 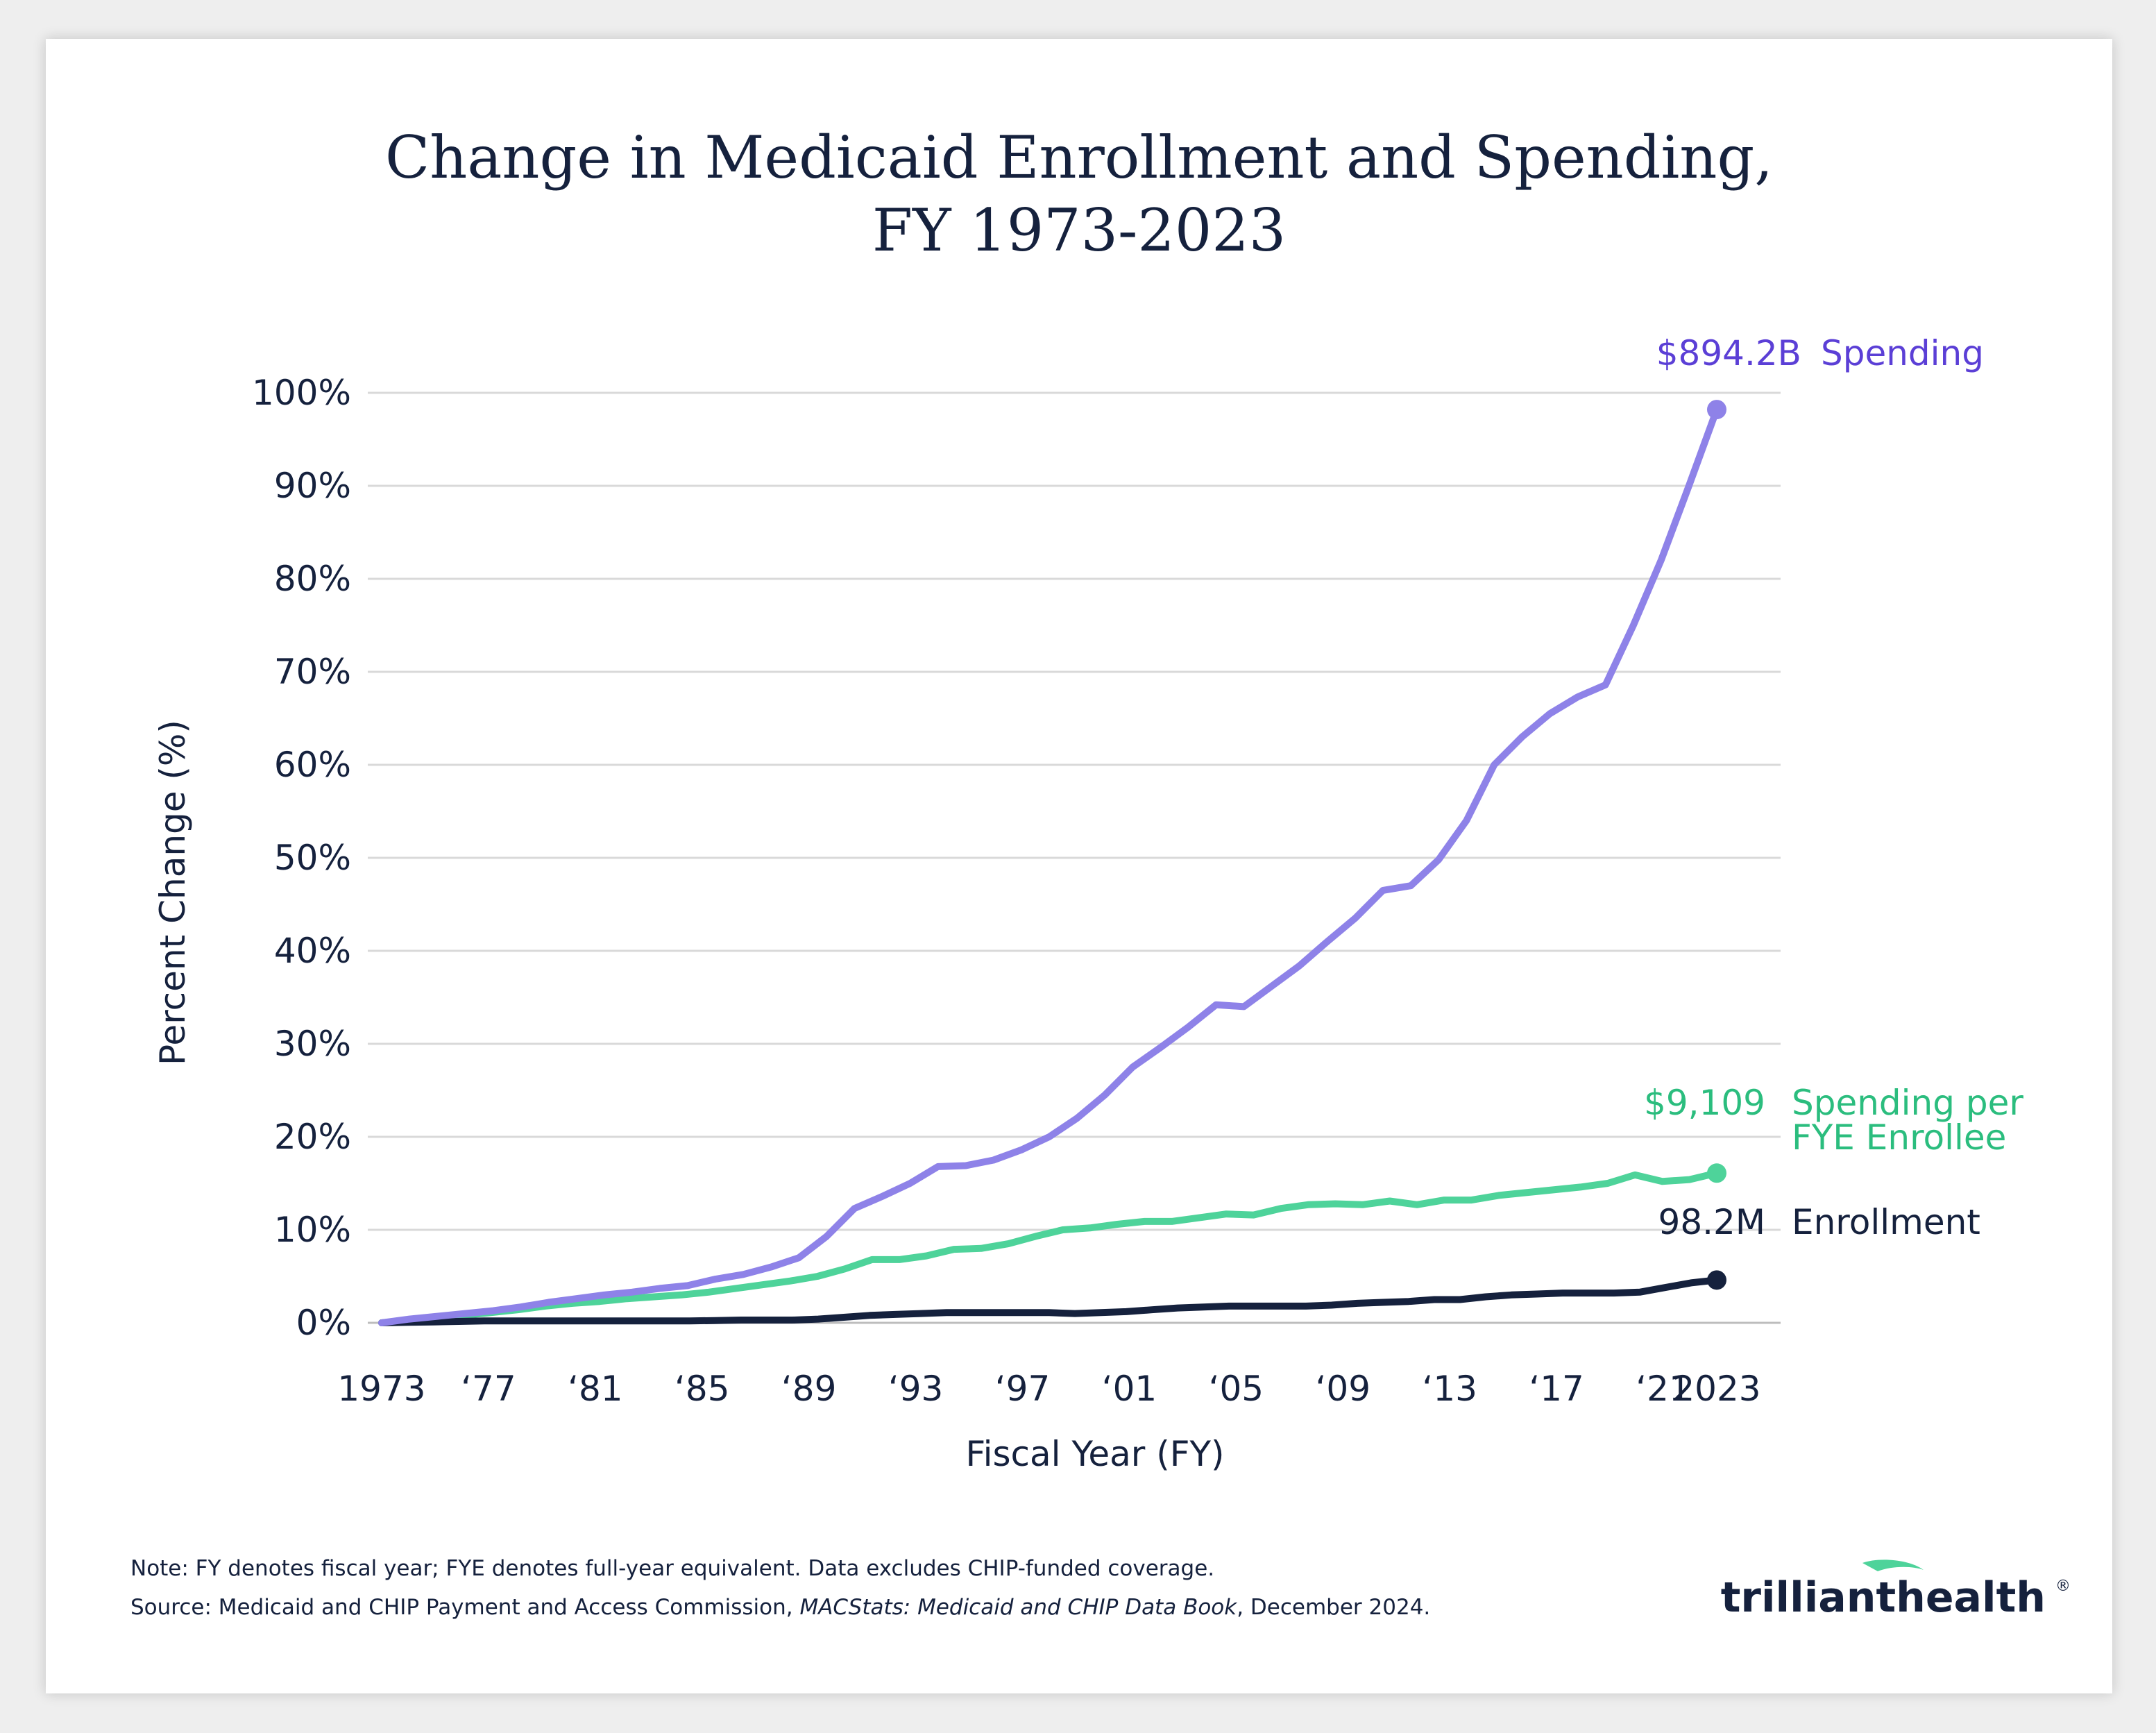 What do you see at coordinates (1886, 1222) in the screenshot?
I see `end-series-name: Enrollment` at bounding box center [1886, 1222].